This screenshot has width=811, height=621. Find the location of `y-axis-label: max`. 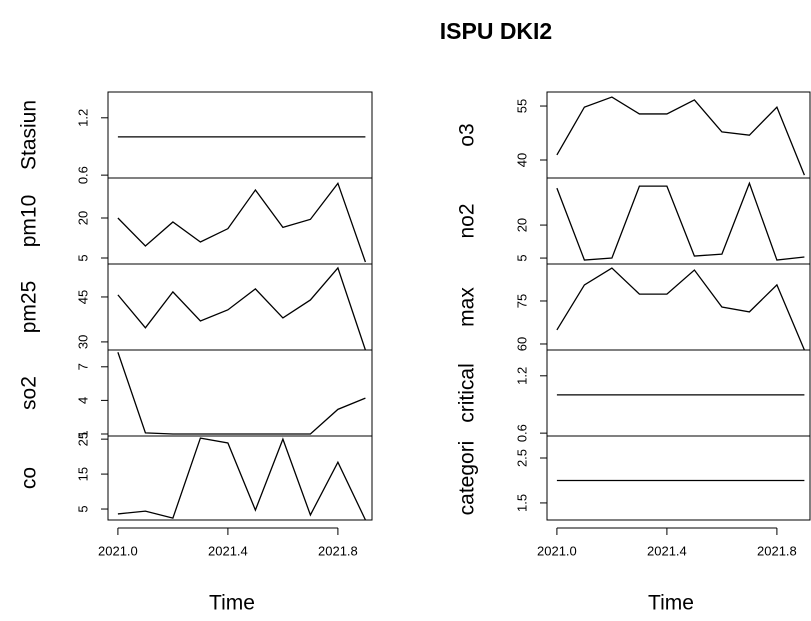

y-axis-label: max is located at coordinates (467, 307).